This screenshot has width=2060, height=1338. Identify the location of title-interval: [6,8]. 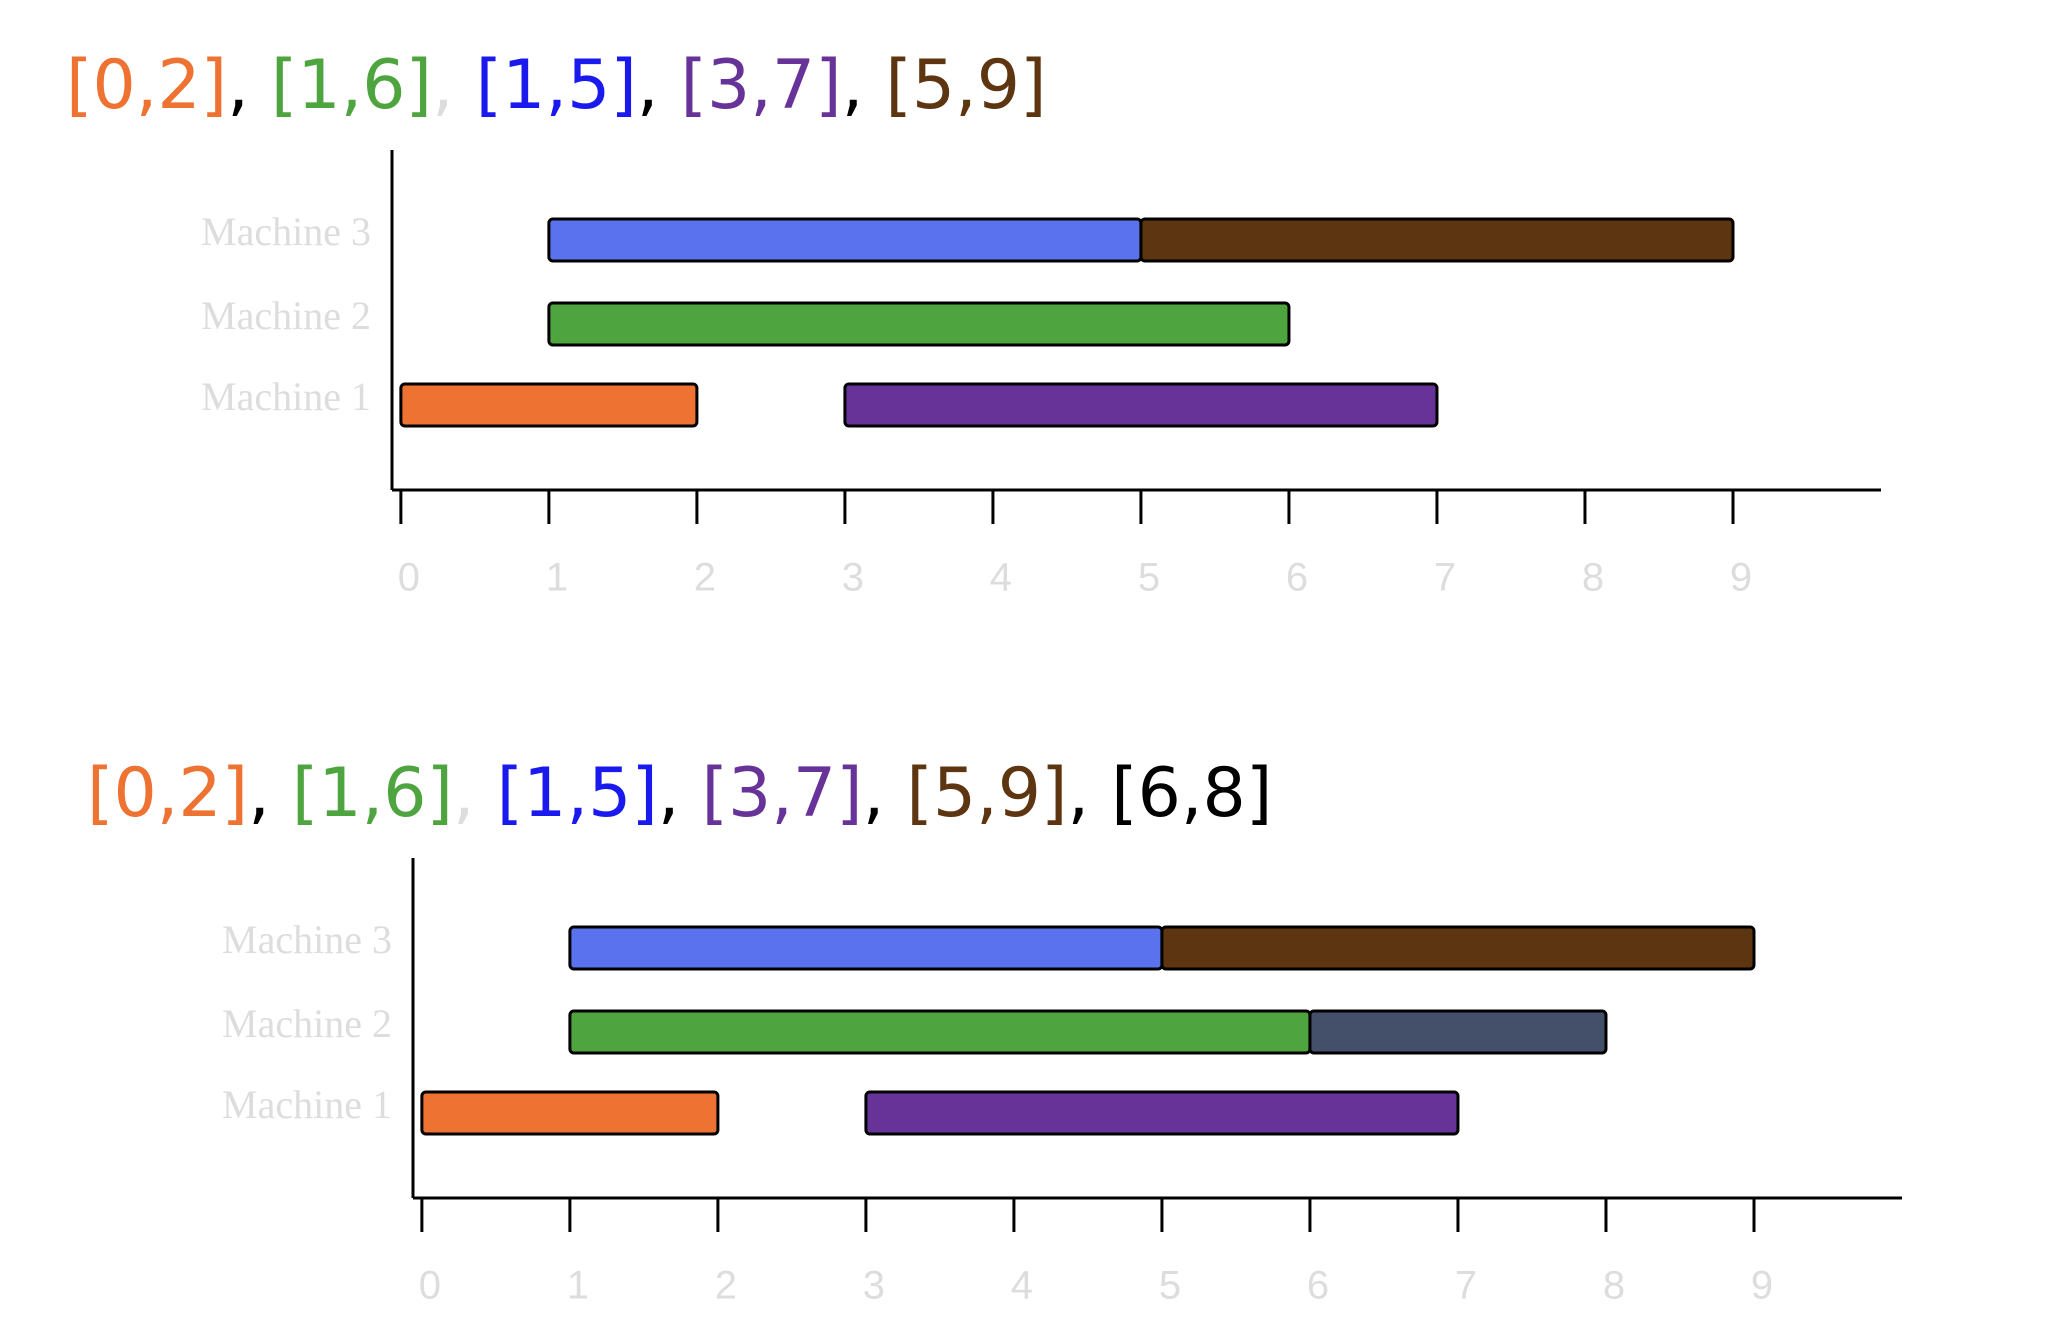
(1191, 793).